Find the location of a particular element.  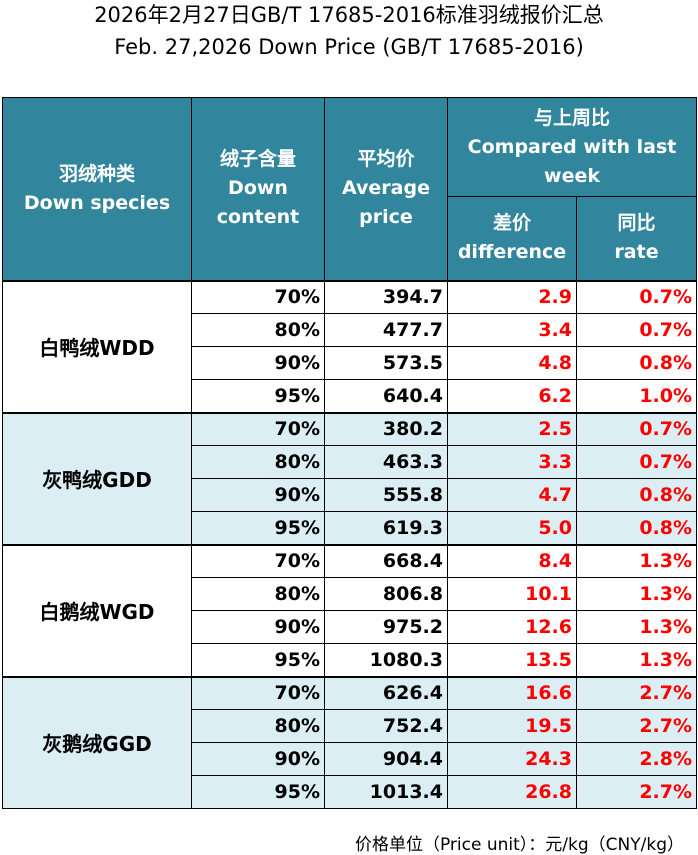

rate-cell: 1.0% is located at coordinates (636, 396).